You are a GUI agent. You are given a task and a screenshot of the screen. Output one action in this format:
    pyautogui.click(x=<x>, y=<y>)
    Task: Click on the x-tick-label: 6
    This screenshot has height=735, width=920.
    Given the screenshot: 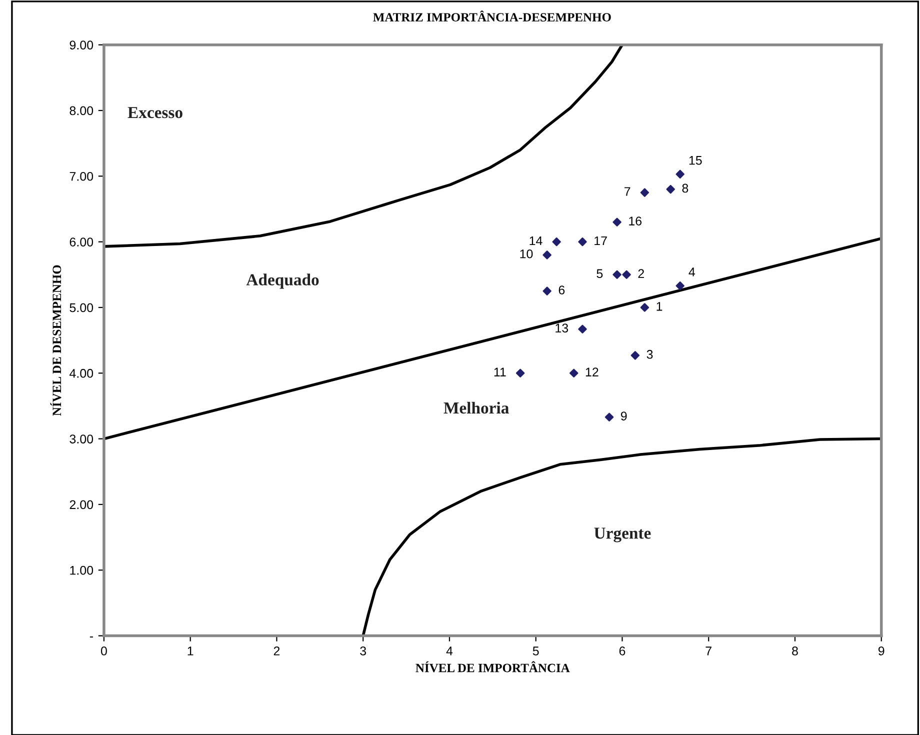 What is the action you would take?
    pyautogui.click(x=622, y=651)
    